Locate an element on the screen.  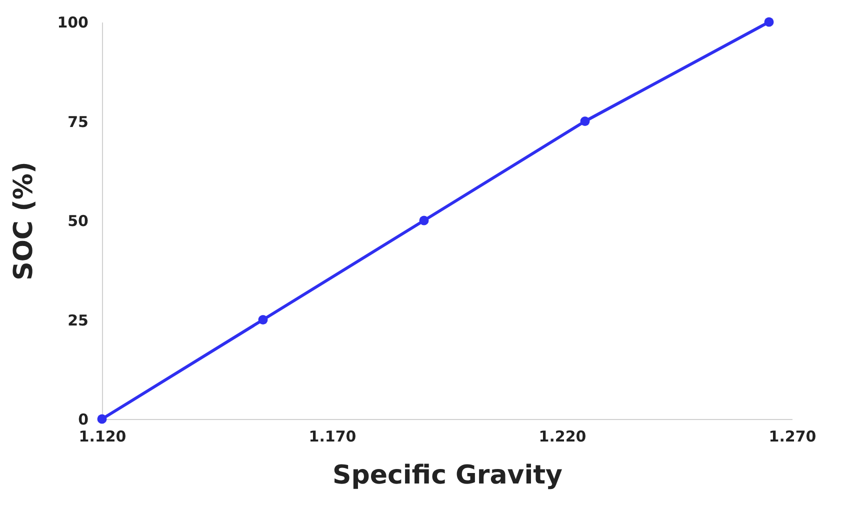
y-axis-title: SOC (%) is located at coordinates (24, 221).